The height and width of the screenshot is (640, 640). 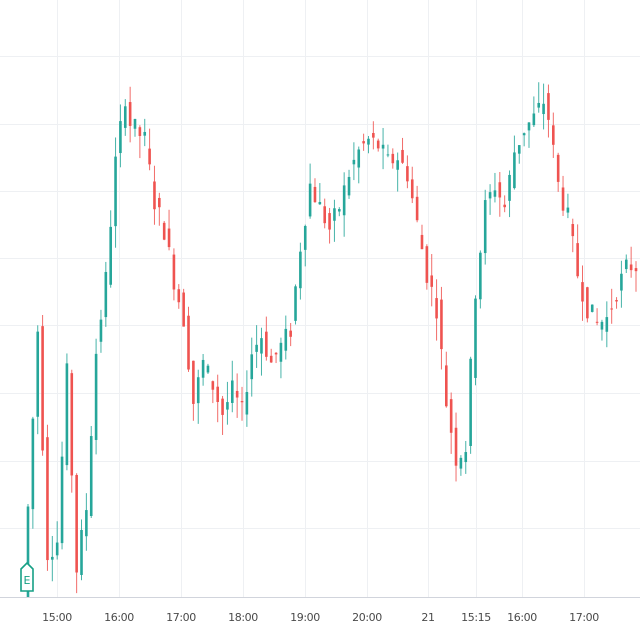 I want to click on earnings-event-icon, so click(x=27, y=576).